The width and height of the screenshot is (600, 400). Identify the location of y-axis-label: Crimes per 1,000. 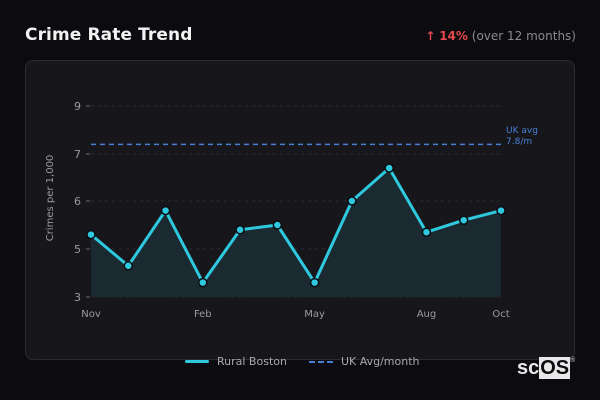
(50, 198).